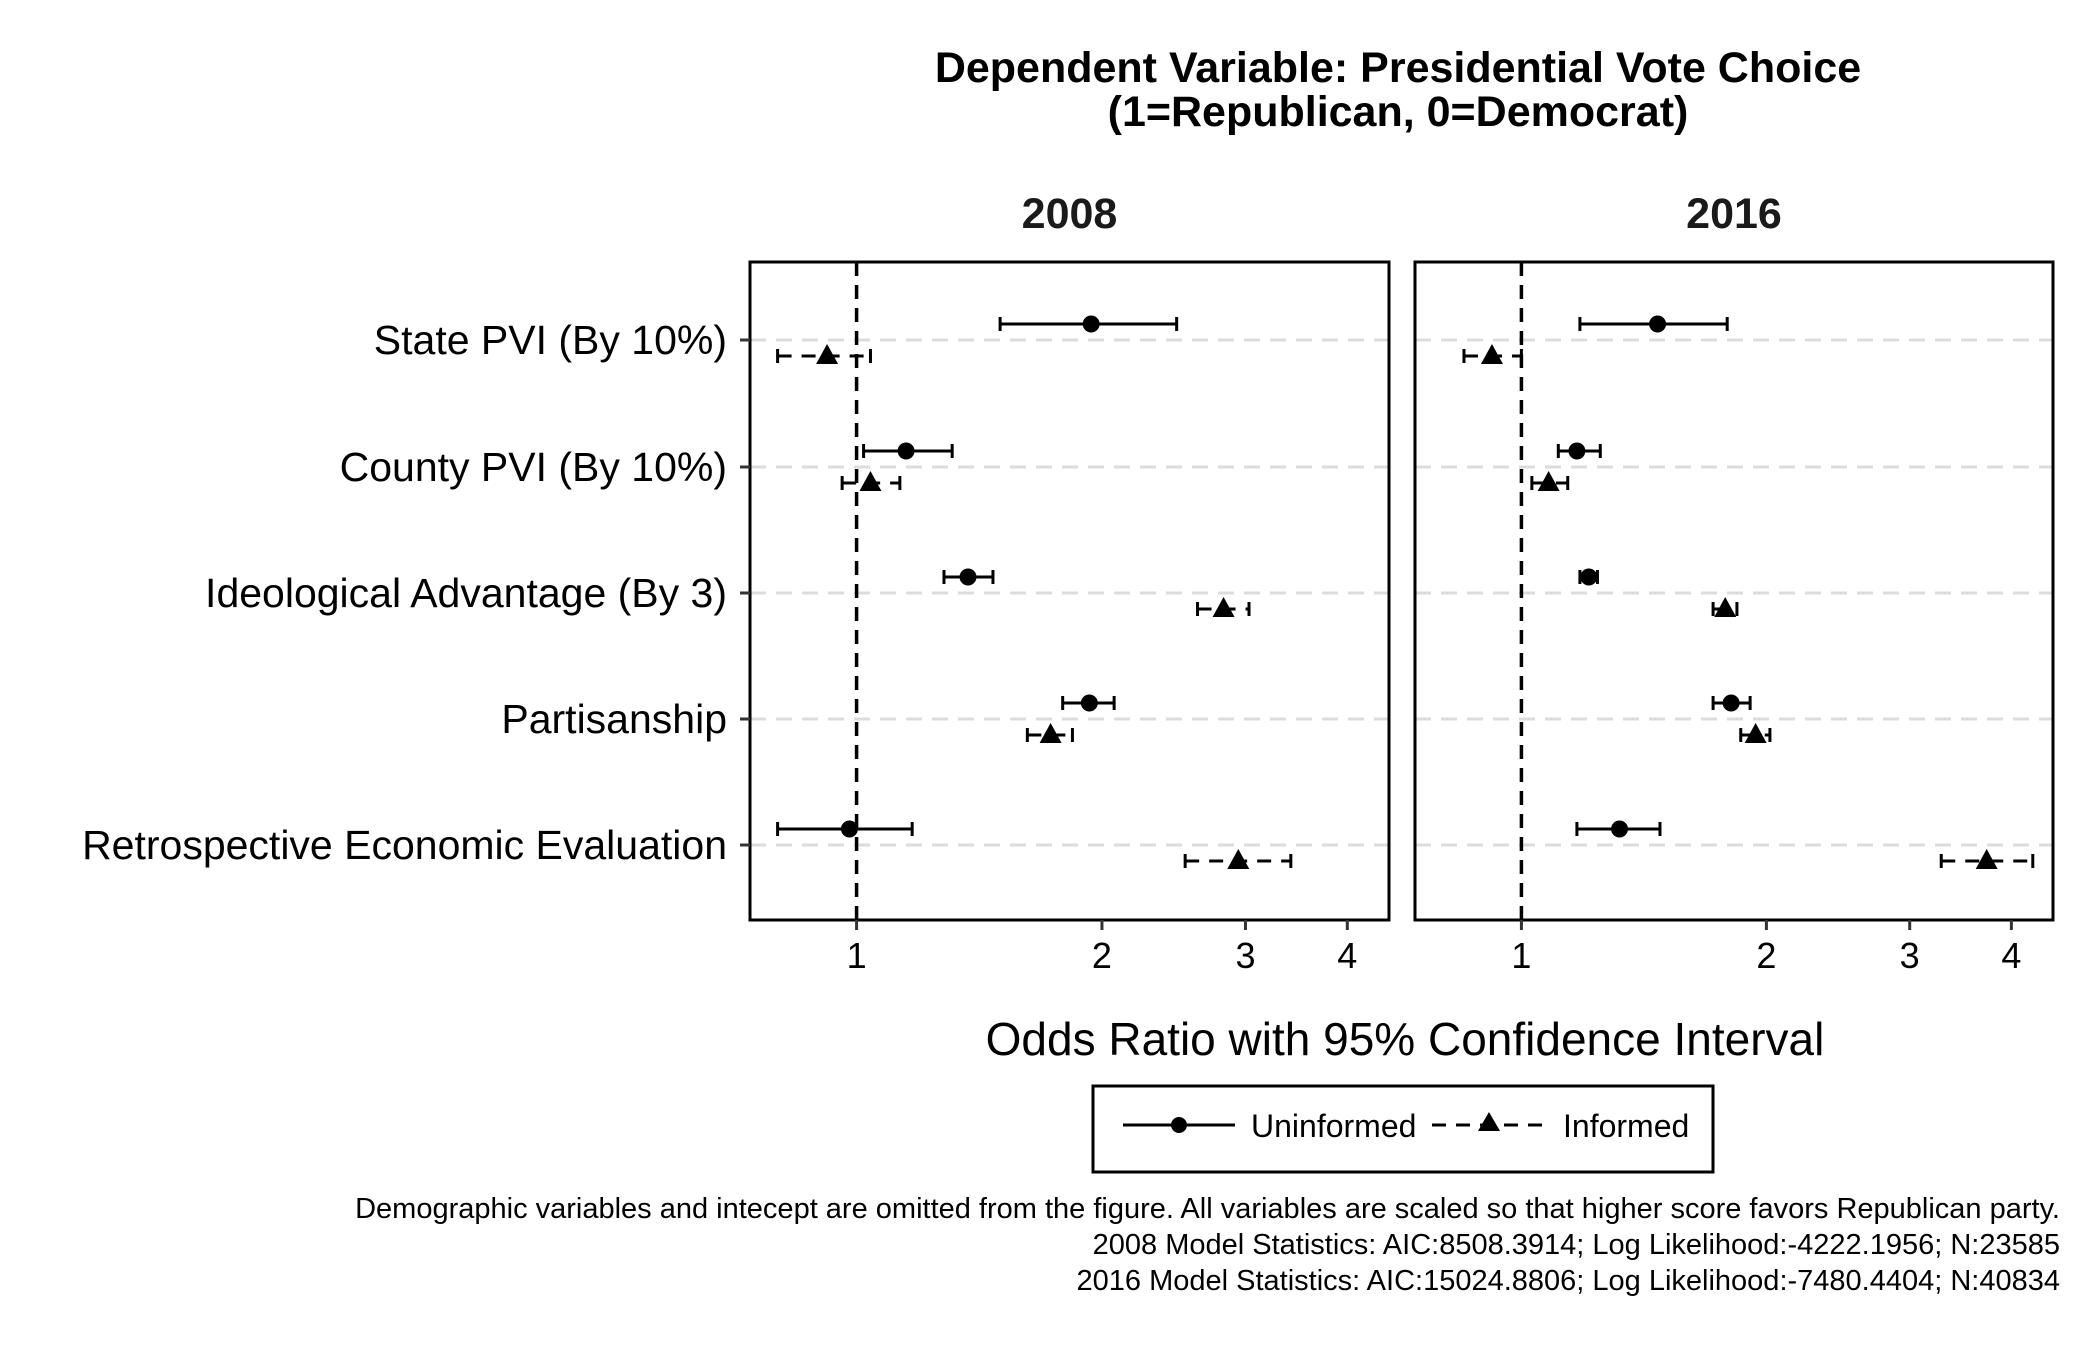 The height and width of the screenshot is (1350, 2100). What do you see at coordinates (404, 845) in the screenshot?
I see `y-label-retrospective-economic-evaluation: Retrospective Economic Evaluation` at bounding box center [404, 845].